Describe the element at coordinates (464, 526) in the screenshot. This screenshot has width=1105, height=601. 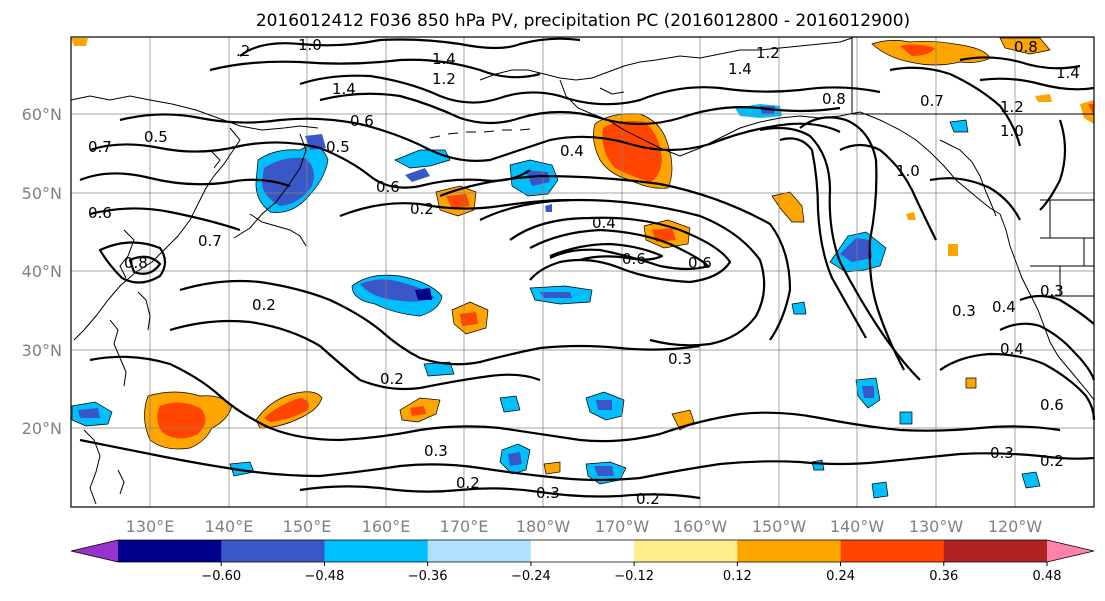
I see `lon-label: 170°E` at that location.